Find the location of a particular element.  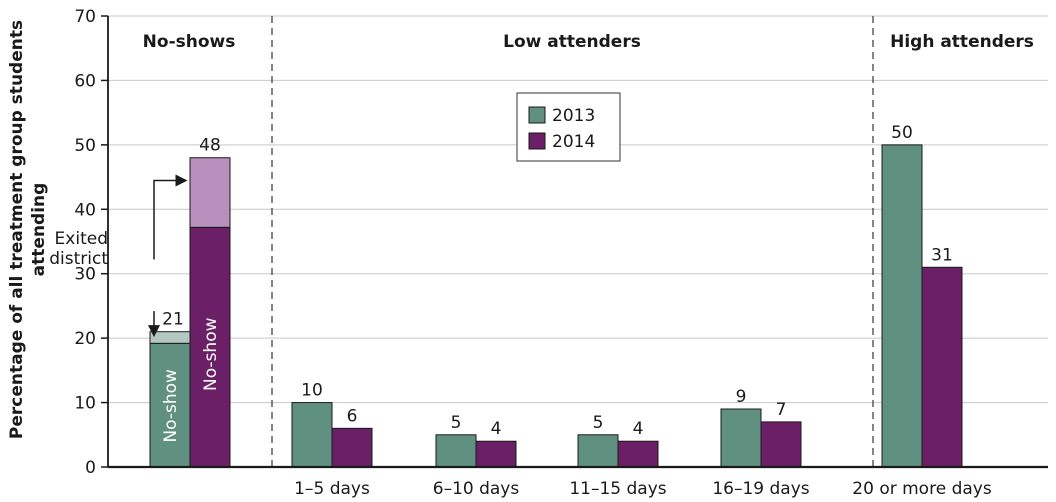

x-tick-label: 1–5 days is located at coordinates (332, 489).